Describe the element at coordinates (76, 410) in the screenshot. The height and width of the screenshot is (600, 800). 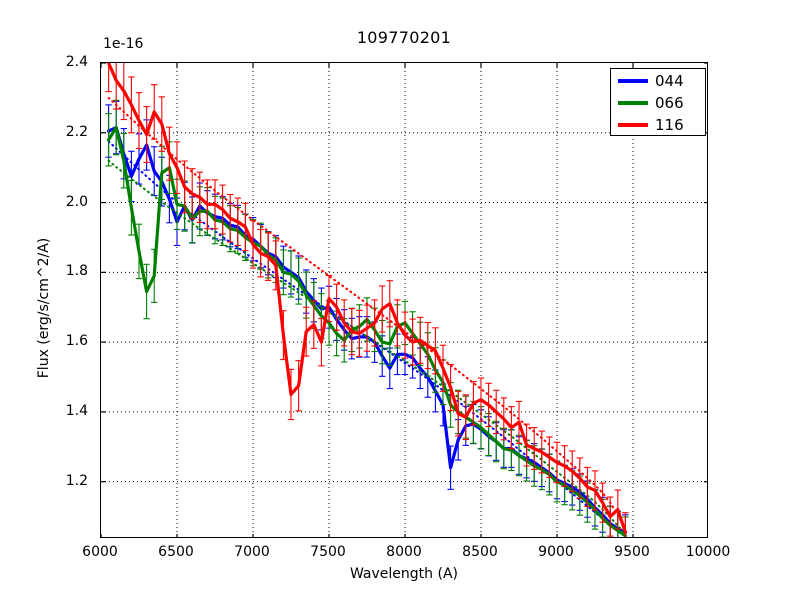
I see `y-tick-label: 1.4` at that location.